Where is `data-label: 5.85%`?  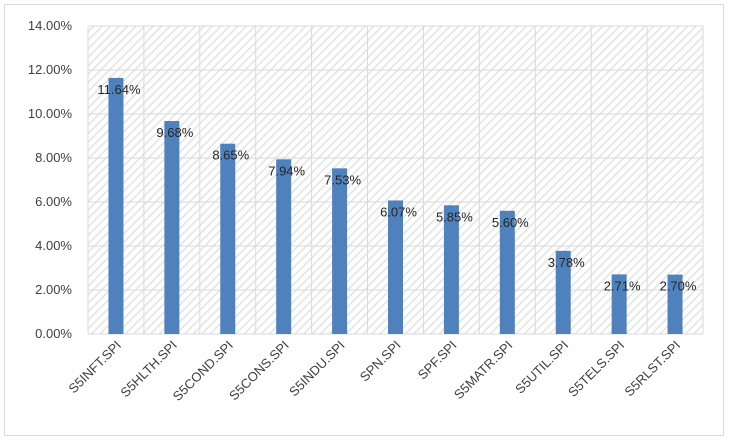 data-label: 5.85% is located at coordinates (454, 216).